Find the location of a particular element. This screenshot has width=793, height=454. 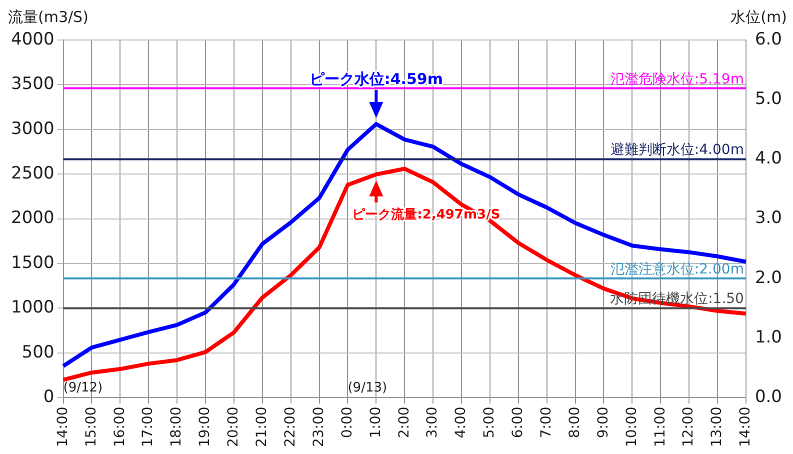

annotation: (9/13) is located at coordinates (368, 388).